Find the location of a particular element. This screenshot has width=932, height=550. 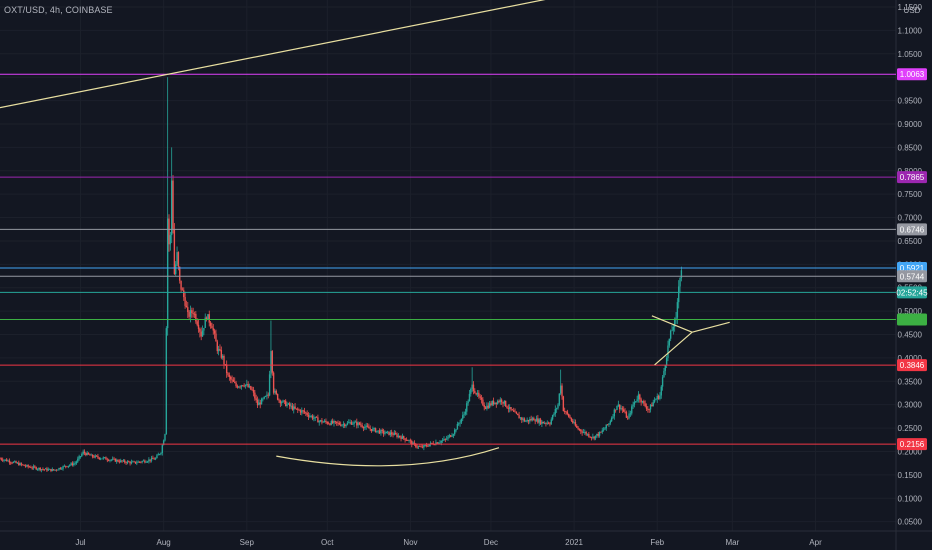

price-tick-label: 0.3500 is located at coordinates (910, 381).